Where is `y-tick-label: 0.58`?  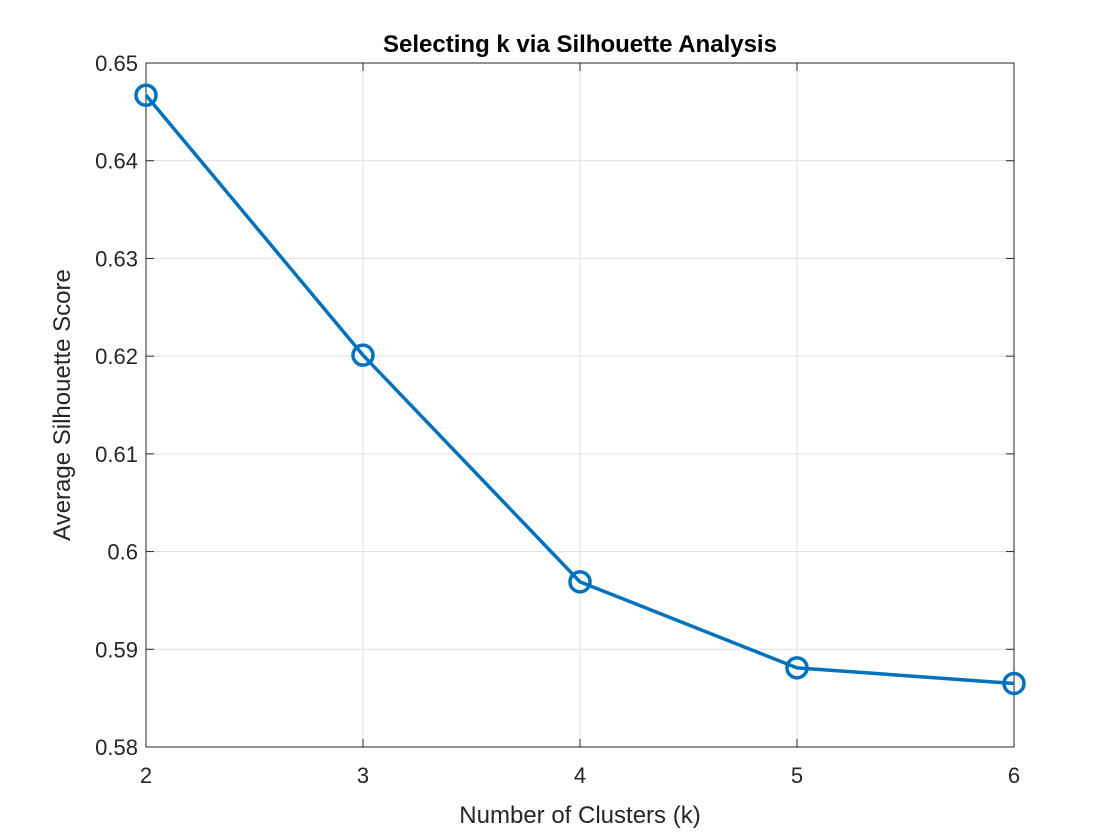
y-tick-label: 0.58 is located at coordinates (116, 747).